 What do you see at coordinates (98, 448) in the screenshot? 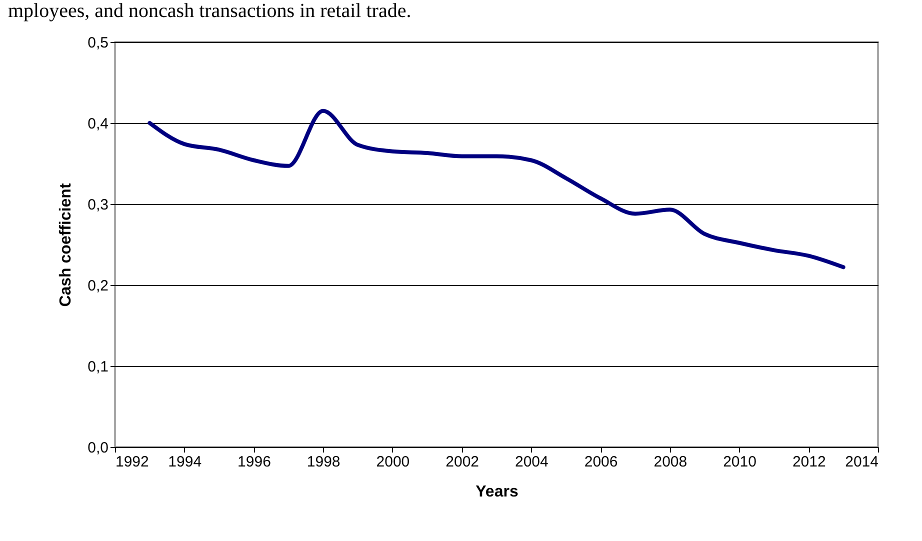
I see `y-tick-label: 0,0` at bounding box center [98, 448].